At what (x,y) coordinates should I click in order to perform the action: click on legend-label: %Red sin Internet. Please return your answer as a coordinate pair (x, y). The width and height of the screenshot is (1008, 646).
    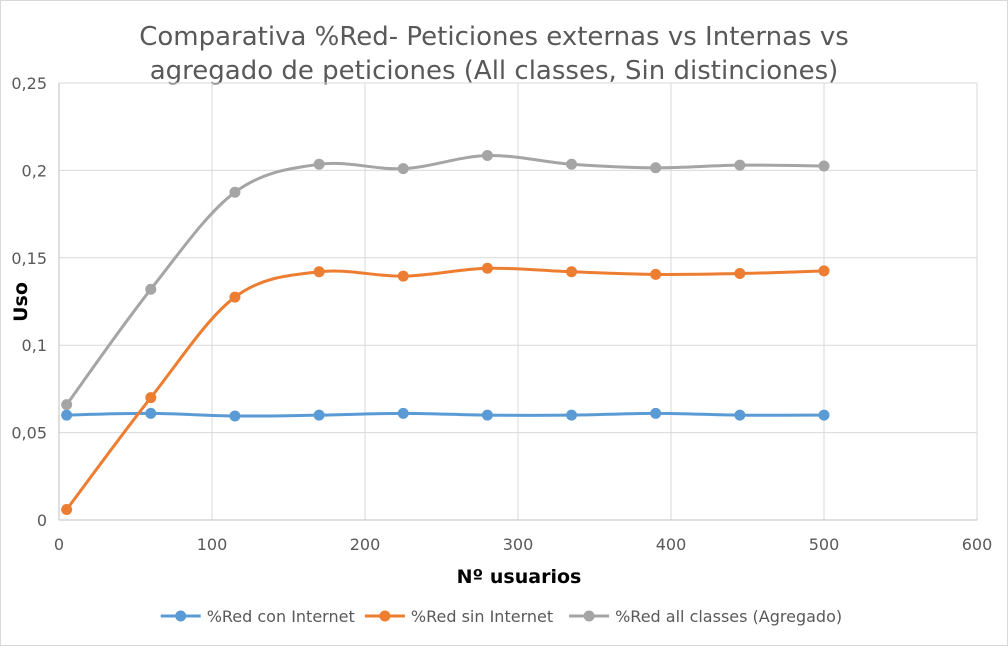
    Looking at the image, I should click on (482, 616).